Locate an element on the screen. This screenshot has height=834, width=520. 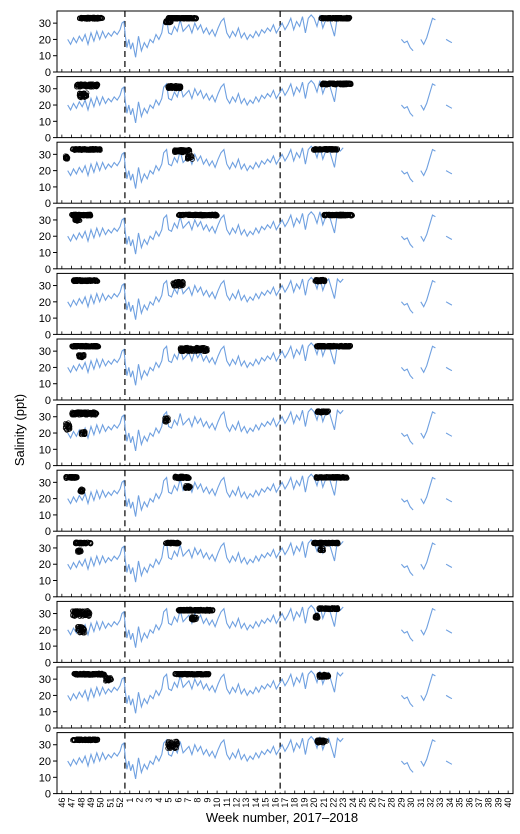
panel-10: 0 10 20 30 is located at coordinates (276, 634).